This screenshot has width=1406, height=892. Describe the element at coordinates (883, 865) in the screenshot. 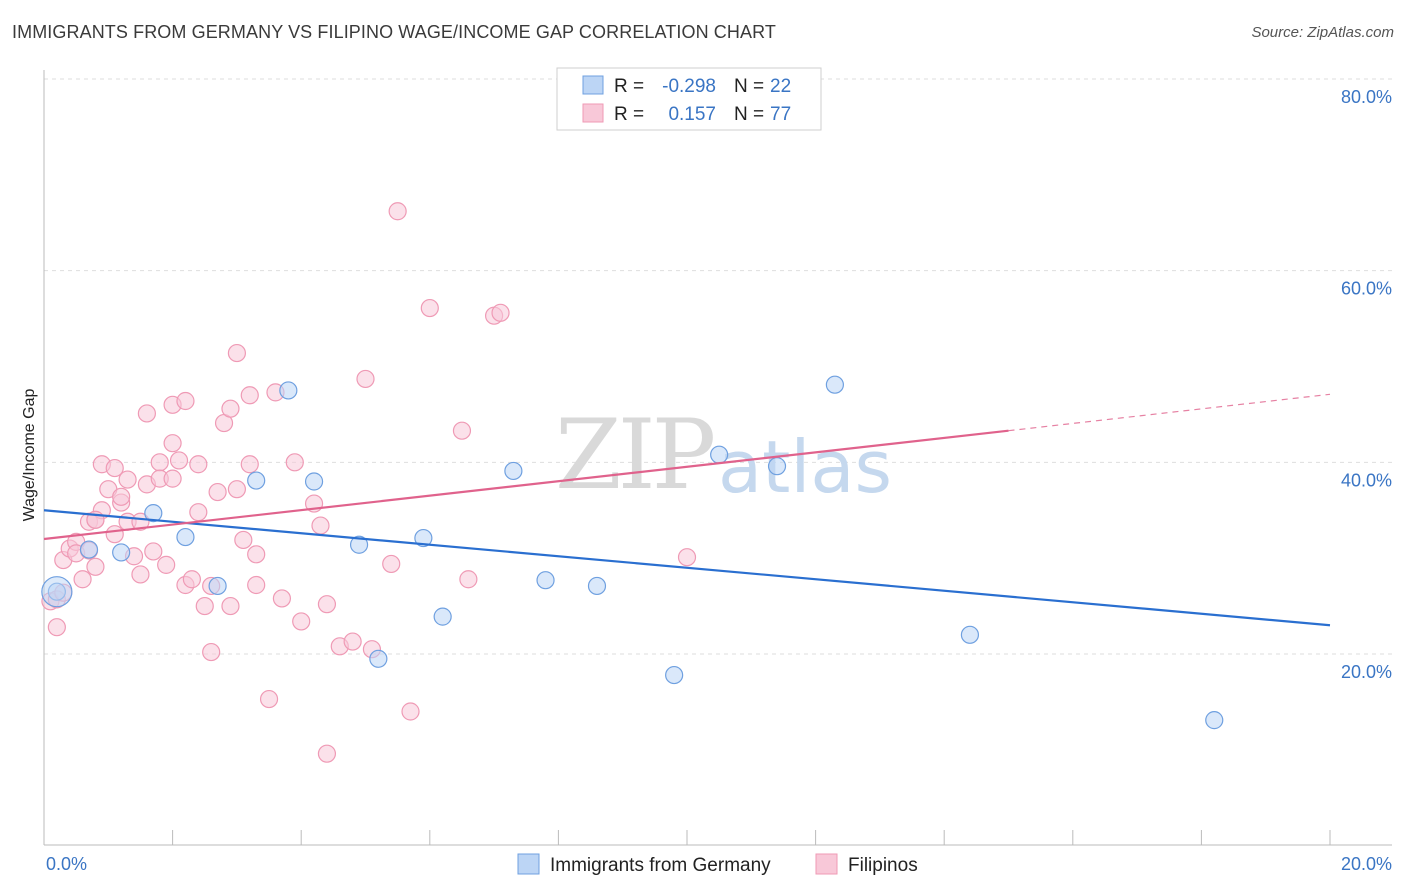

I see `bottom-legend-label-filipinos: Filipinos` at that location.